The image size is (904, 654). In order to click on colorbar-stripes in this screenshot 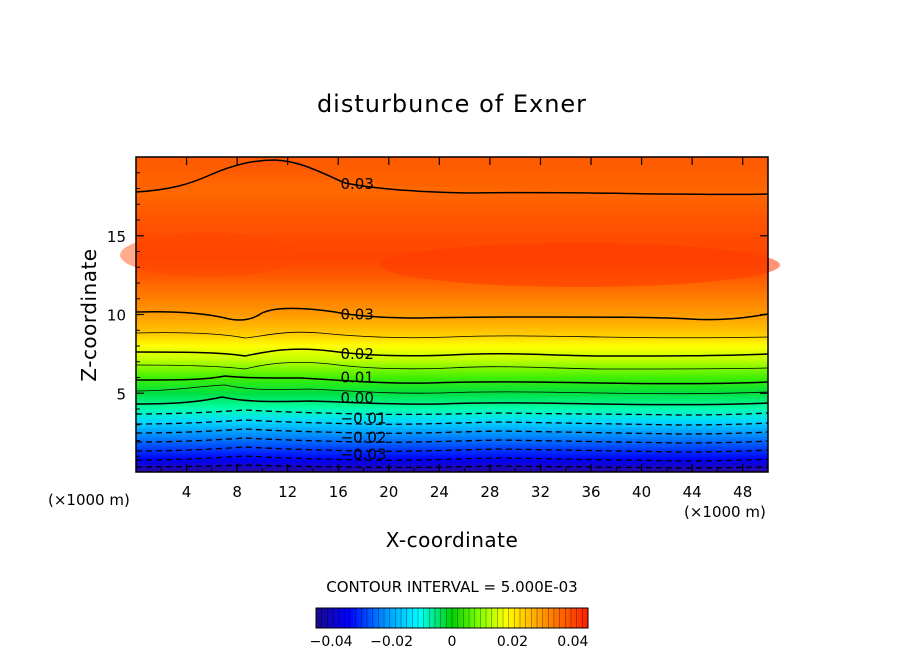, I will do `click(452, 618)`.